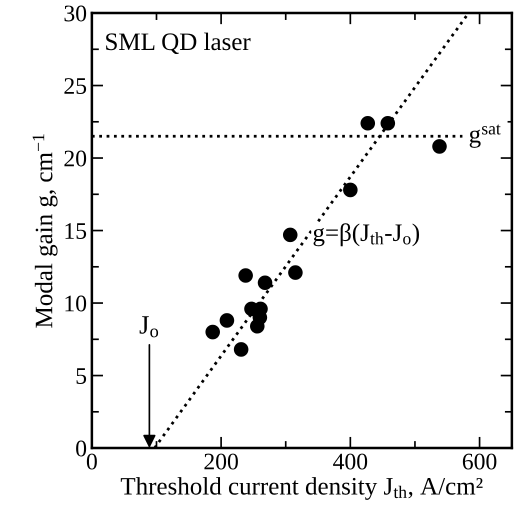  Describe the element at coordinates (81, 376) in the screenshot. I see `y-tick-label: 5` at that location.